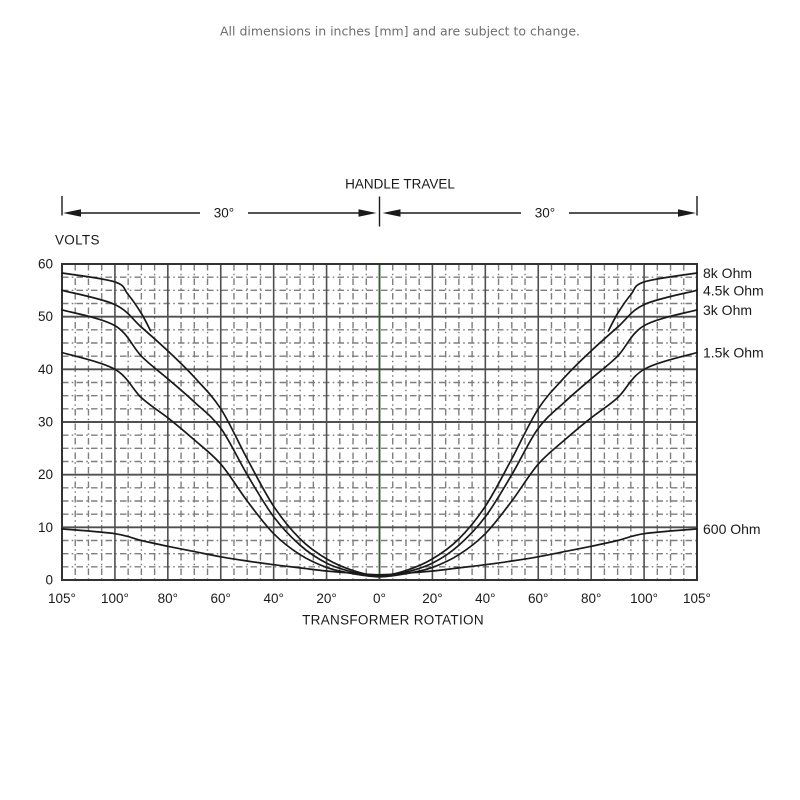 Image resolution: width=800 pixels, height=800 pixels. Describe the element at coordinates (45, 422) in the screenshot. I see `y-tick-label: 30` at that location.